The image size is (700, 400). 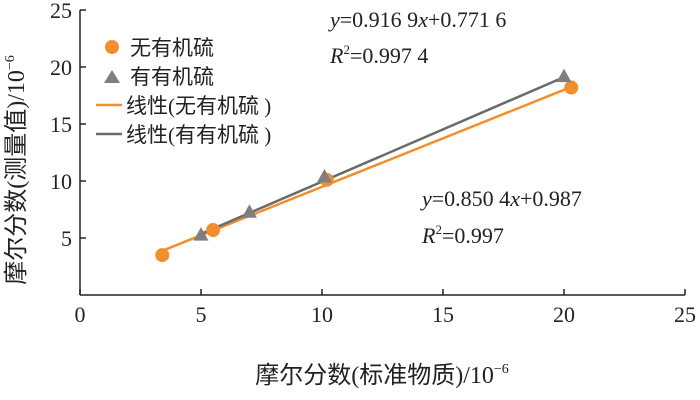 What do you see at coordinates (382, 375) in the screenshot?
I see `x-axis-title: 摩尔分数(标准物质)/10−6` at bounding box center [382, 375].